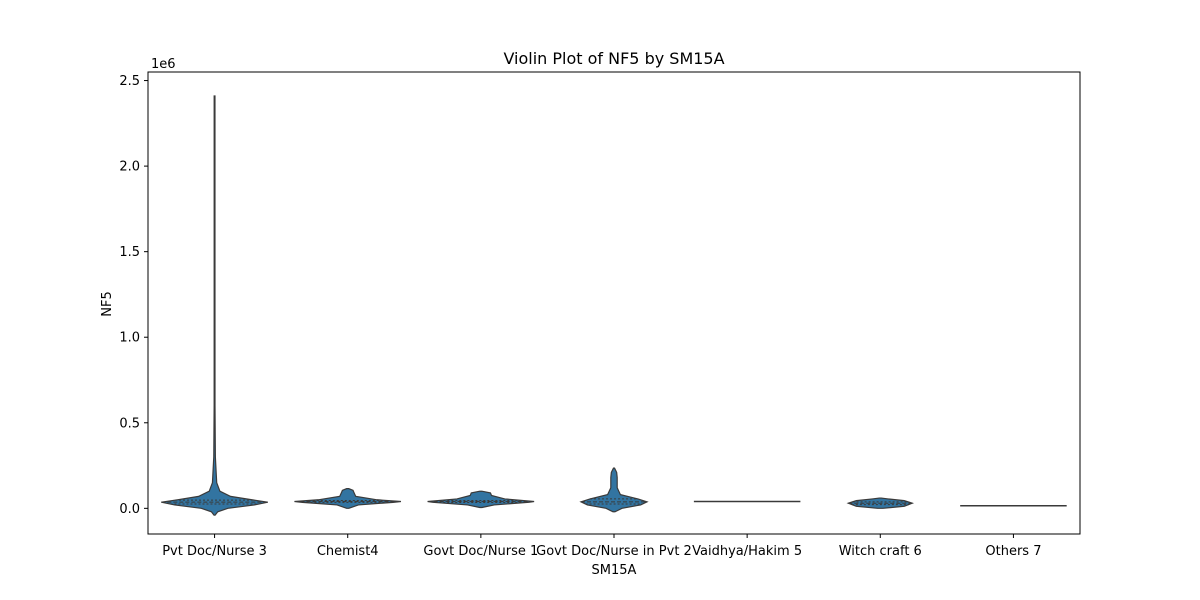  What do you see at coordinates (129, 81) in the screenshot?
I see `y-tick-label: 2.5` at bounding box center [129, 81].